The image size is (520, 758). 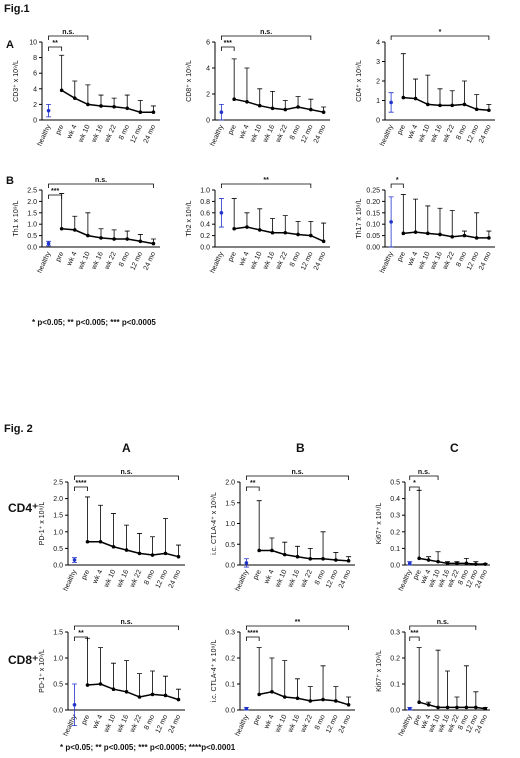 What do you see at coordinates (42, 671) in the screenshot?
I see `y-axis-label: PD-1⁺ x 10⁹/L` at bounding box center [42, 671].